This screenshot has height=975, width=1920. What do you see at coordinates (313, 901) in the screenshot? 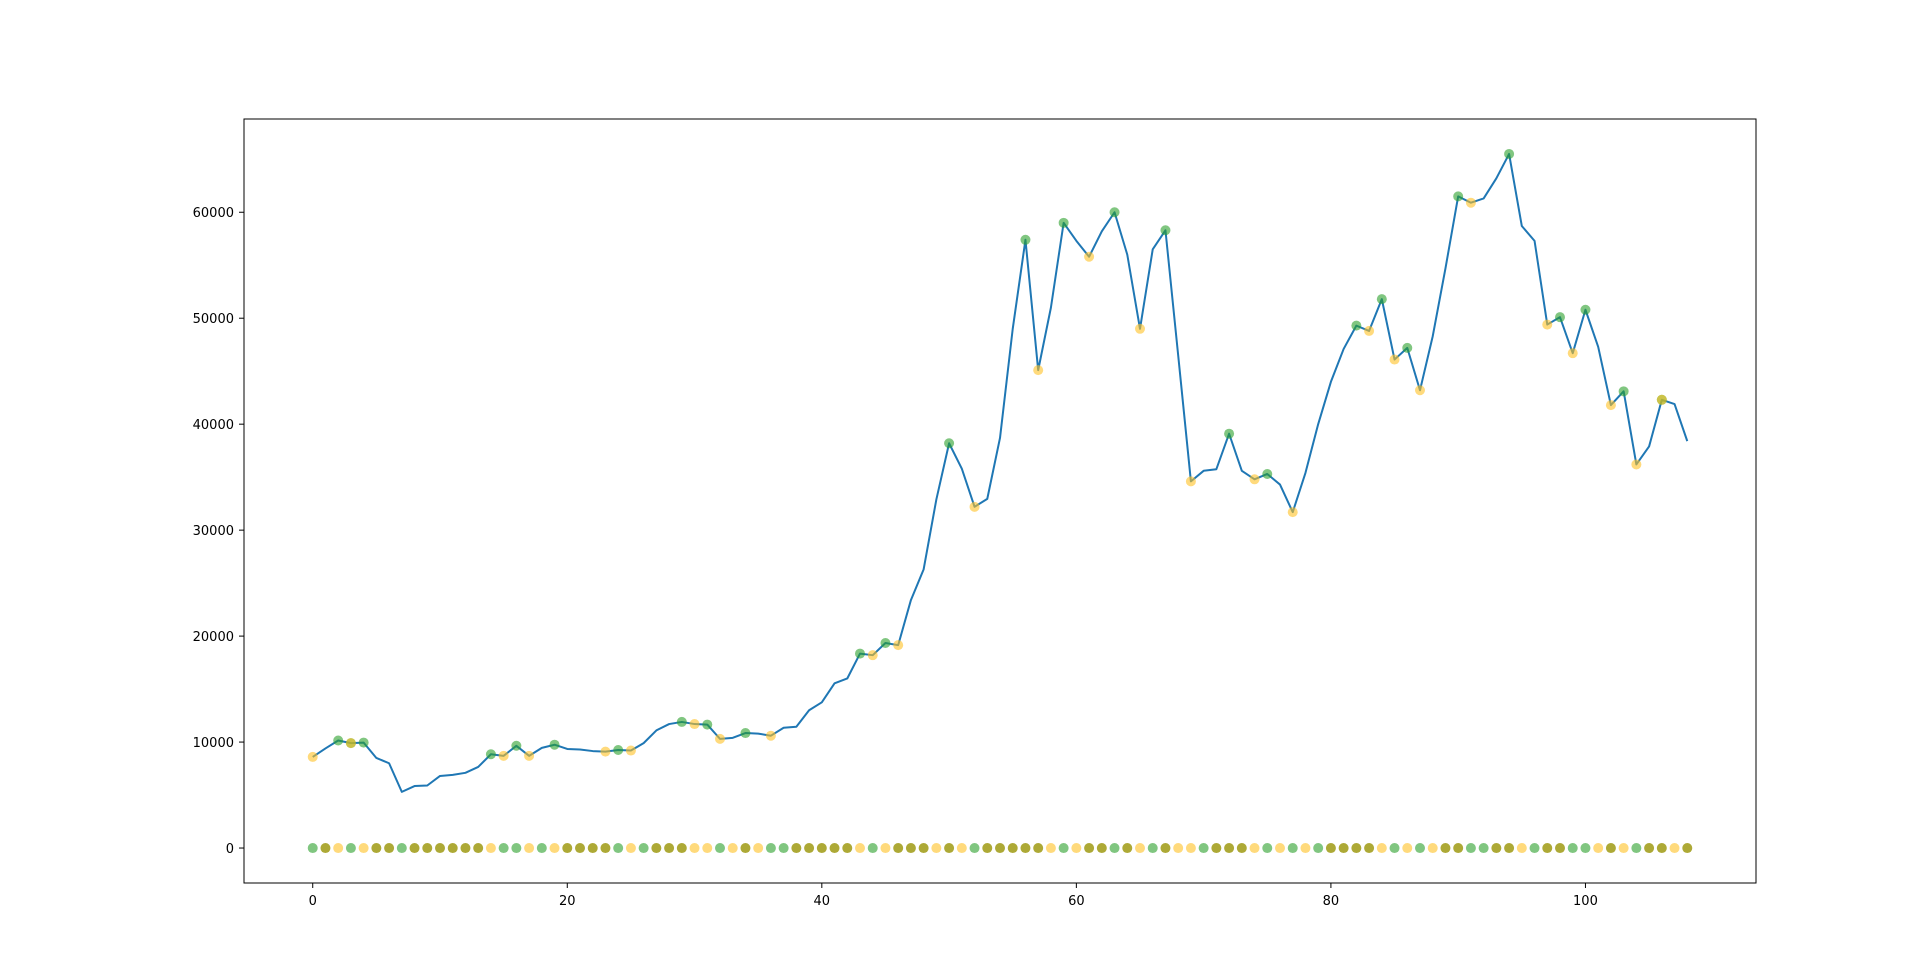
I see `x-tick-label: 0` at bounding box center [313, 901].